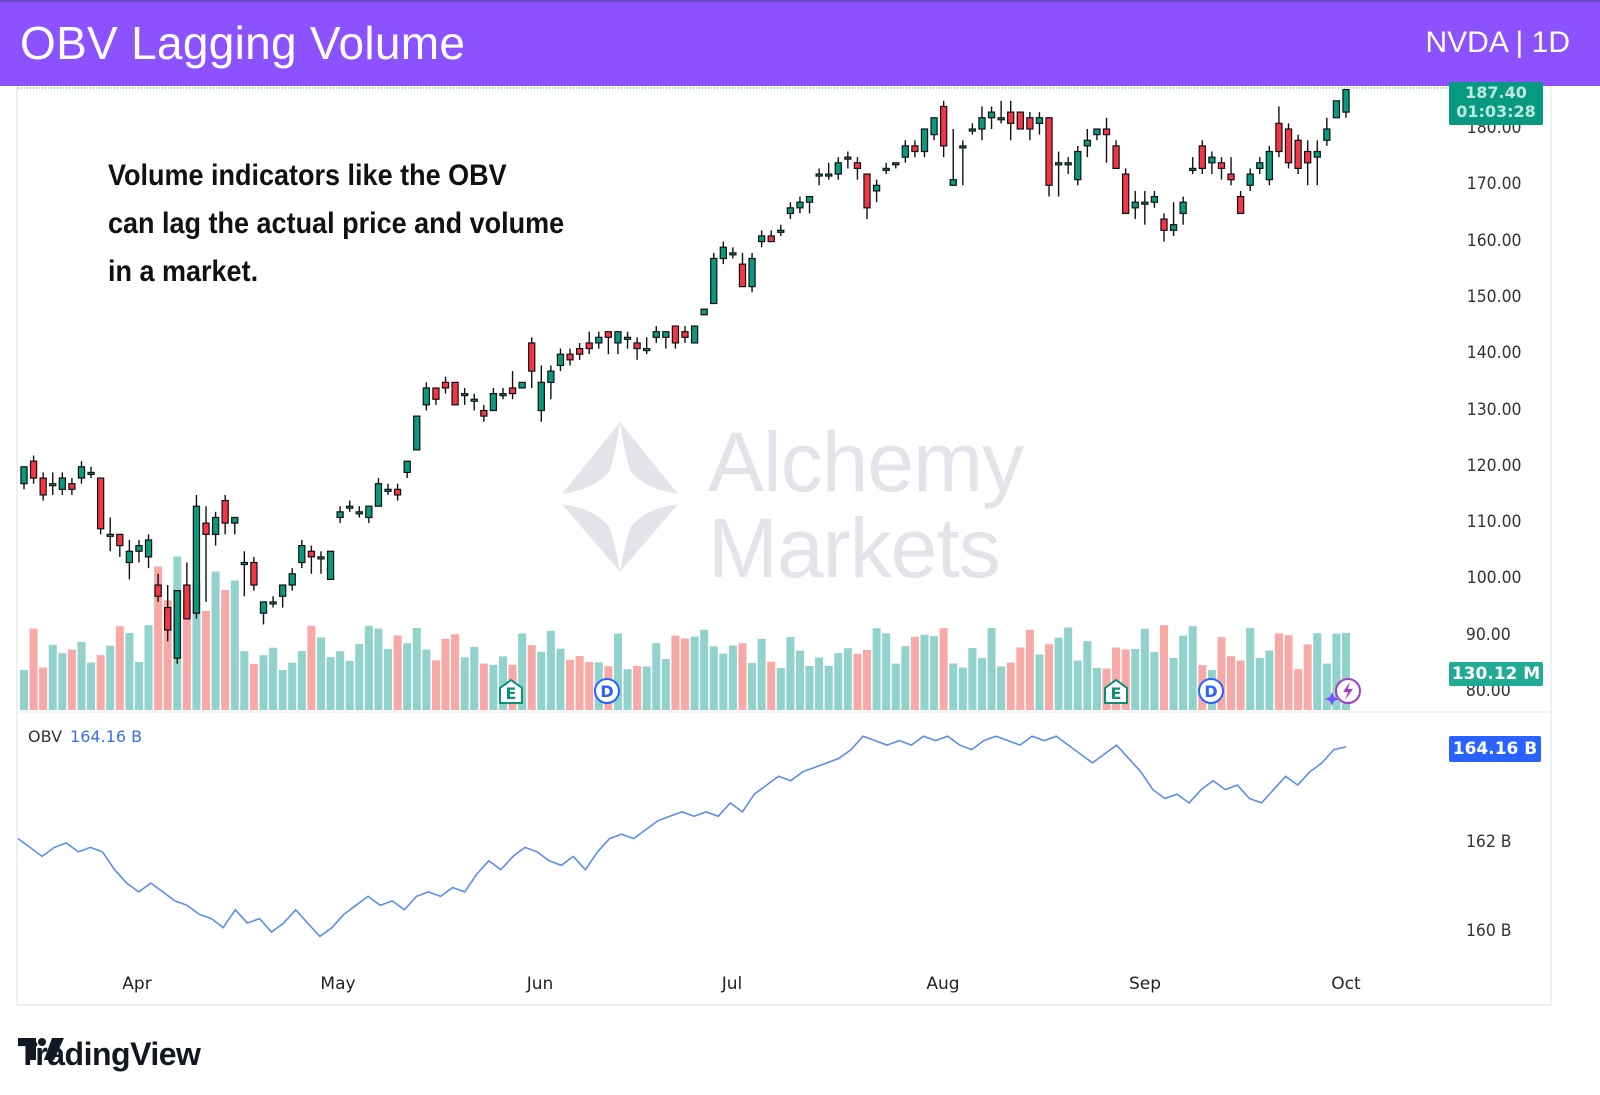  What do you see at coordinates (1496, 92) in the screenshot?
I see `last-price: 187.40` at bounding box center [1496, 92].